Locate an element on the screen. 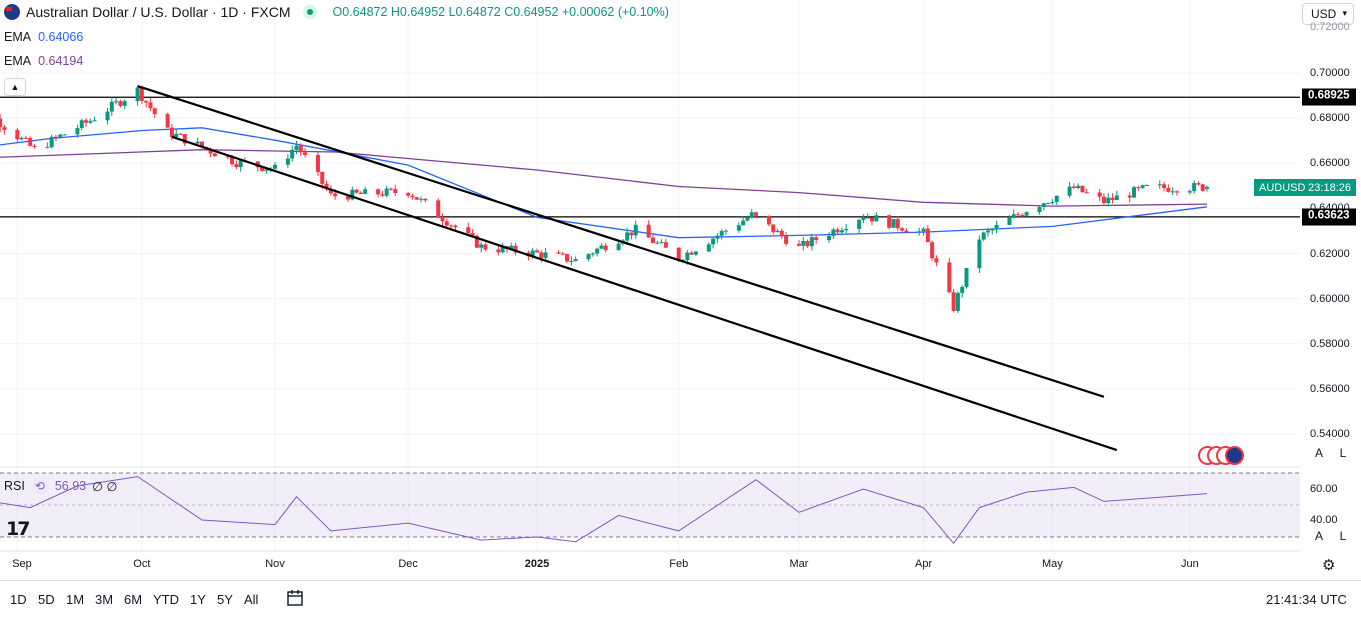 The height and width of the screenshot is (617, 1361). rsi-legend: RSI ⟲ 56.93 ∅ ∅ is located at coordinates (60, 486).